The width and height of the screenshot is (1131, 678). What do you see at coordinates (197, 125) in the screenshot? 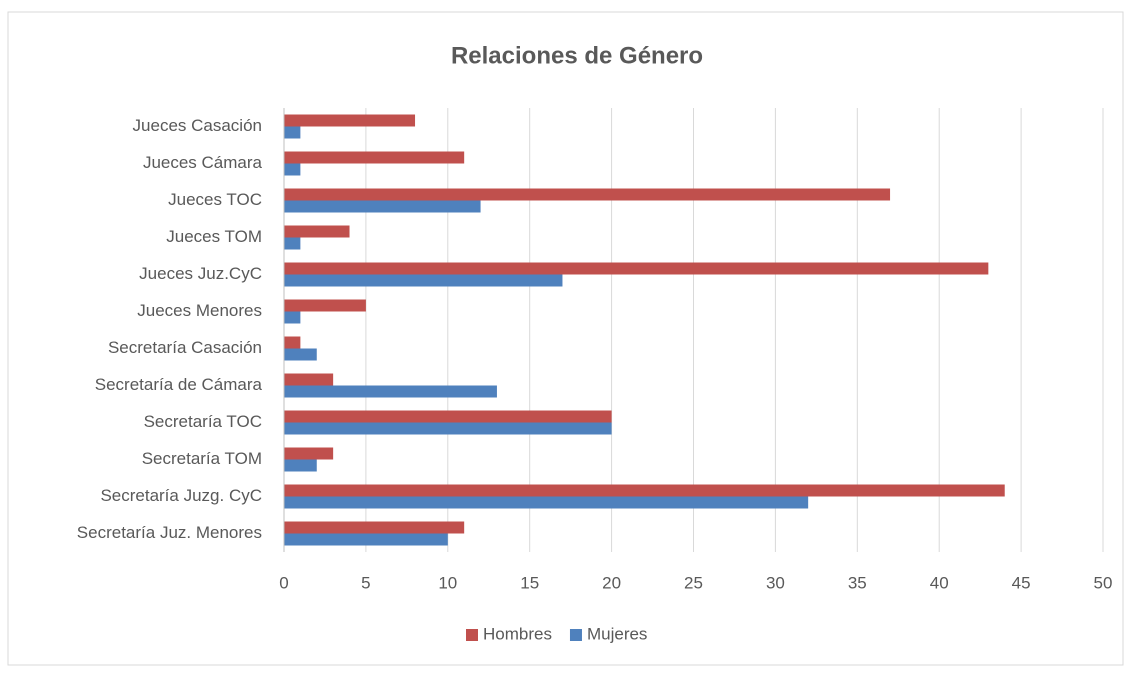
I see `y-tick-label: Jueces Casación` at bounding box center [197, 125].